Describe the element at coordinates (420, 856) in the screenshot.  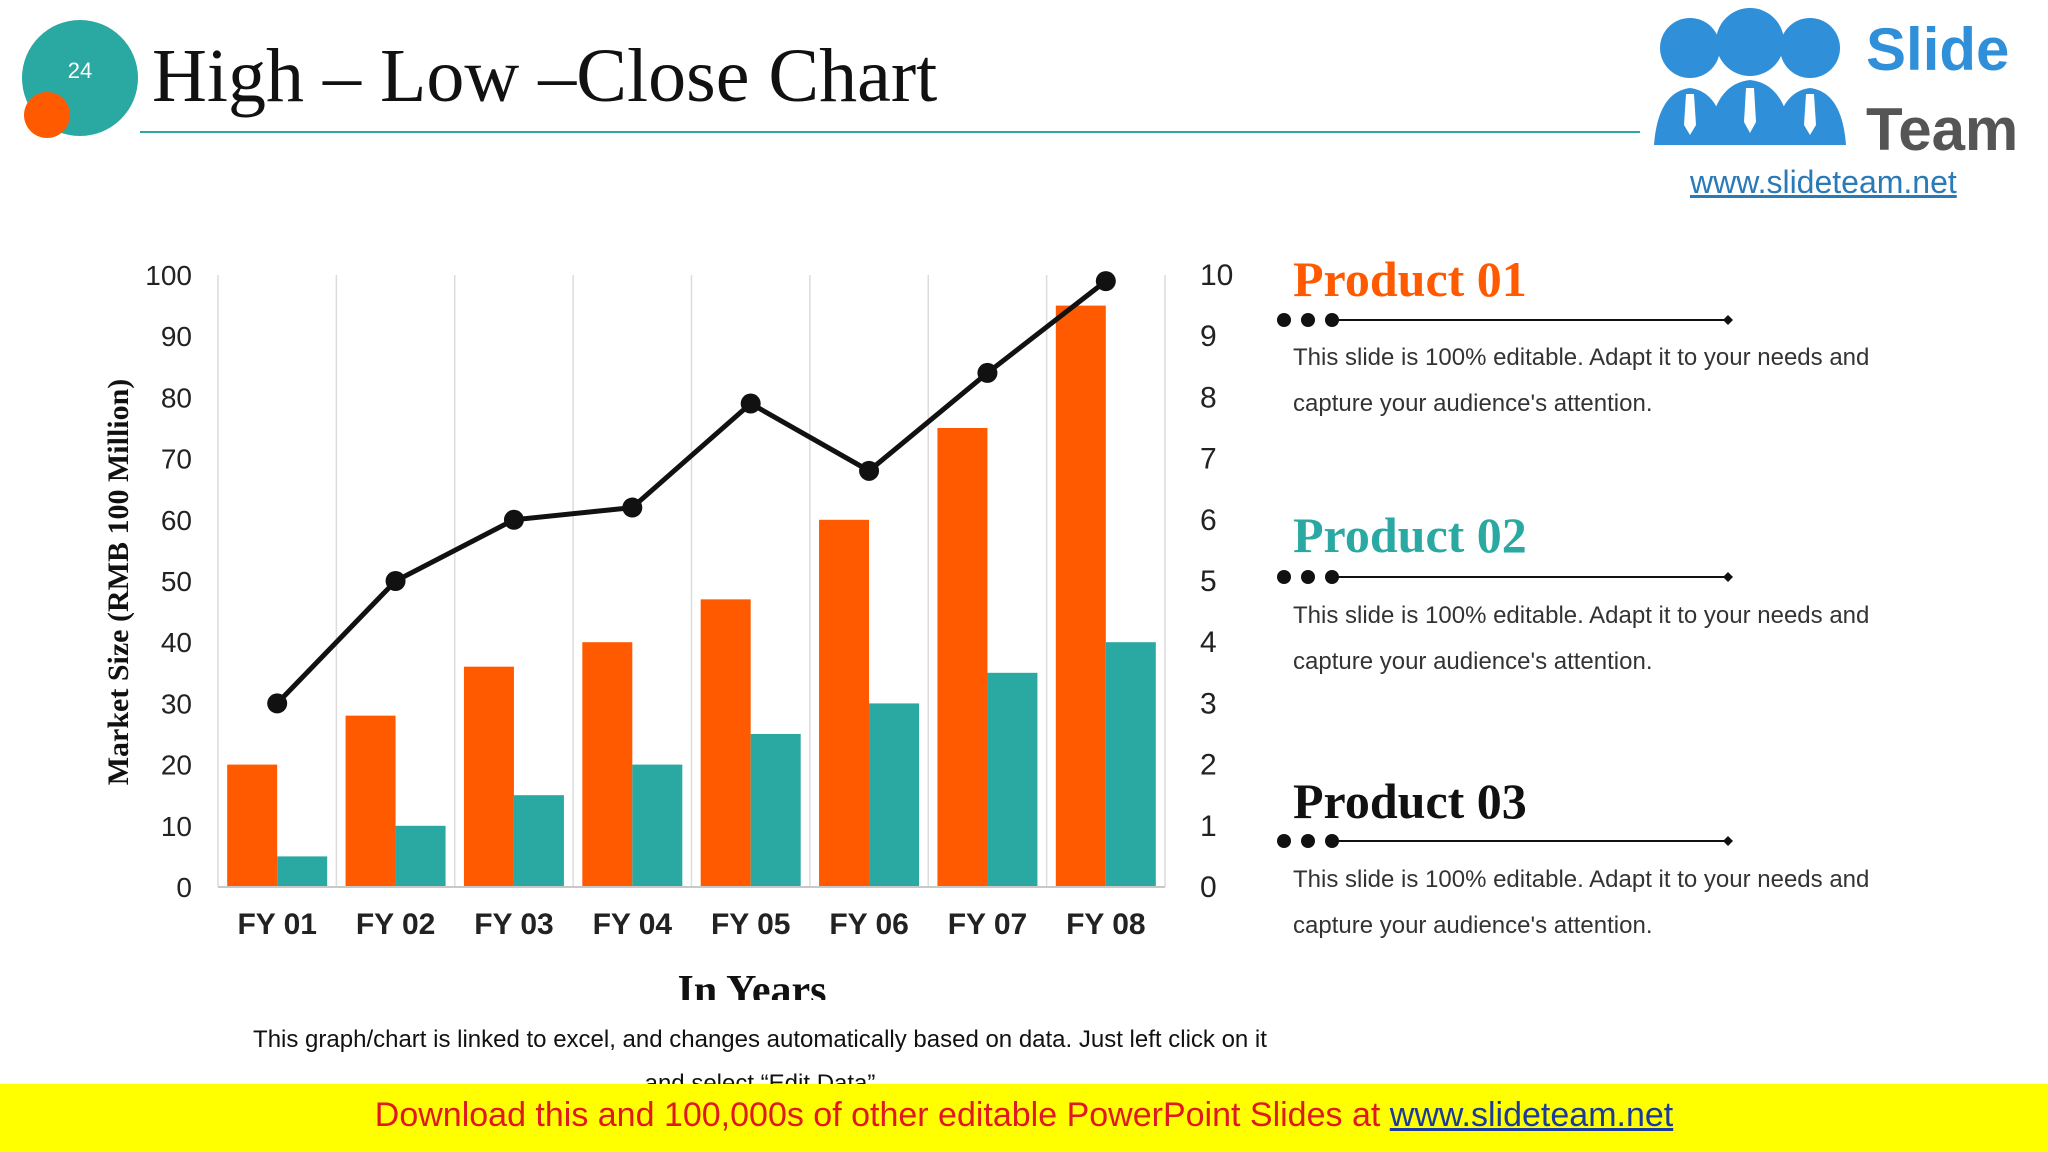
I see `bar-series2-fy02` at that location.